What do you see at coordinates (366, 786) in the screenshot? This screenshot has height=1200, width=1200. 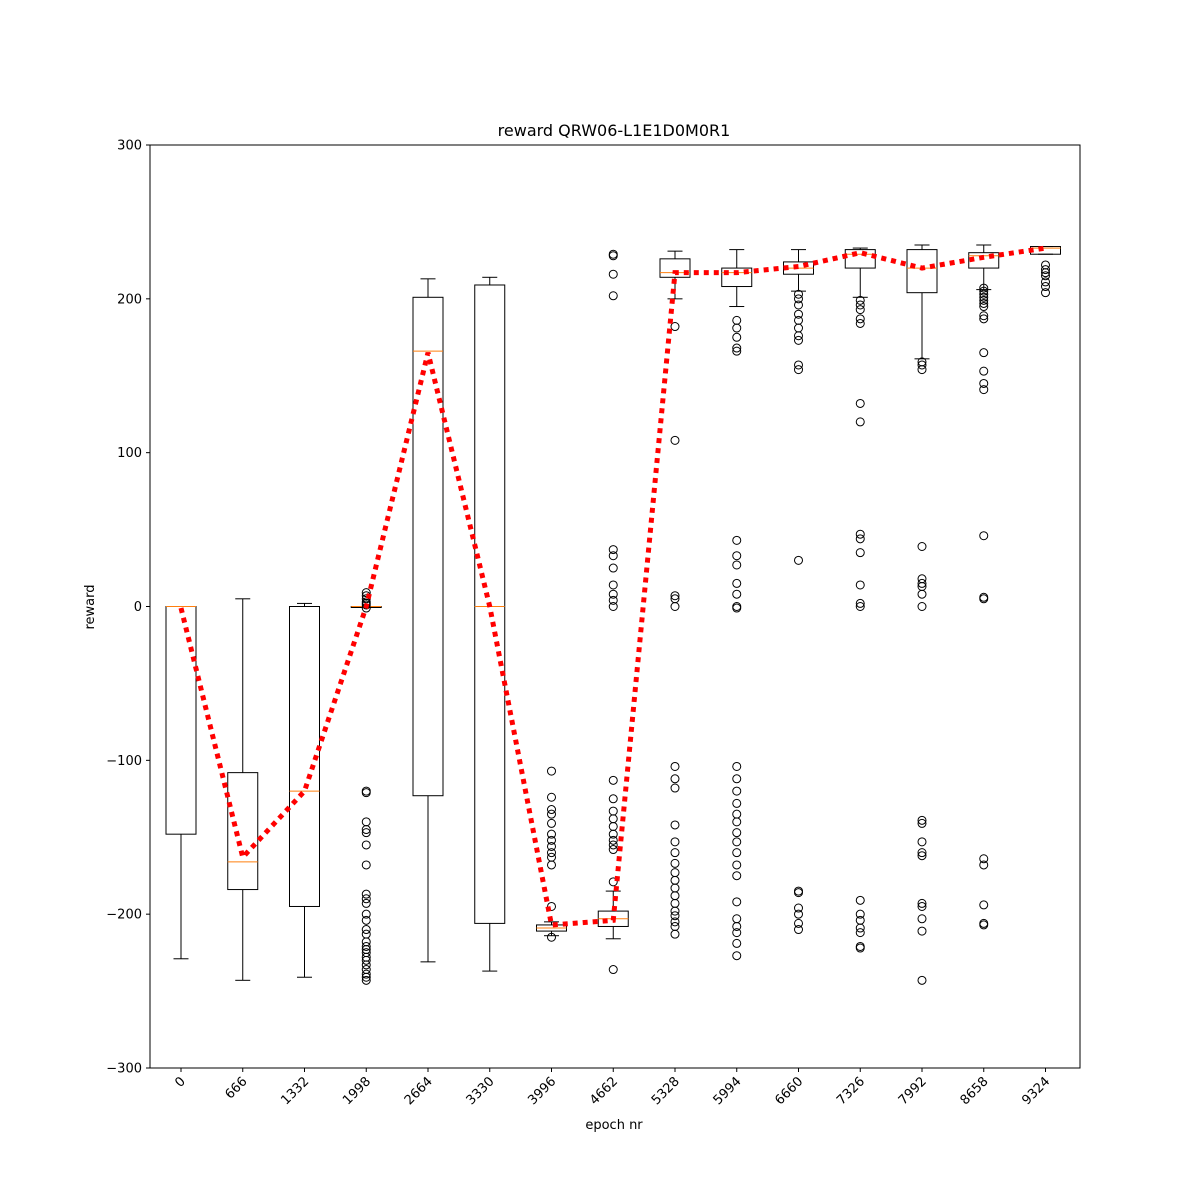 I see `box-1998` at bounding box center [366, 786].